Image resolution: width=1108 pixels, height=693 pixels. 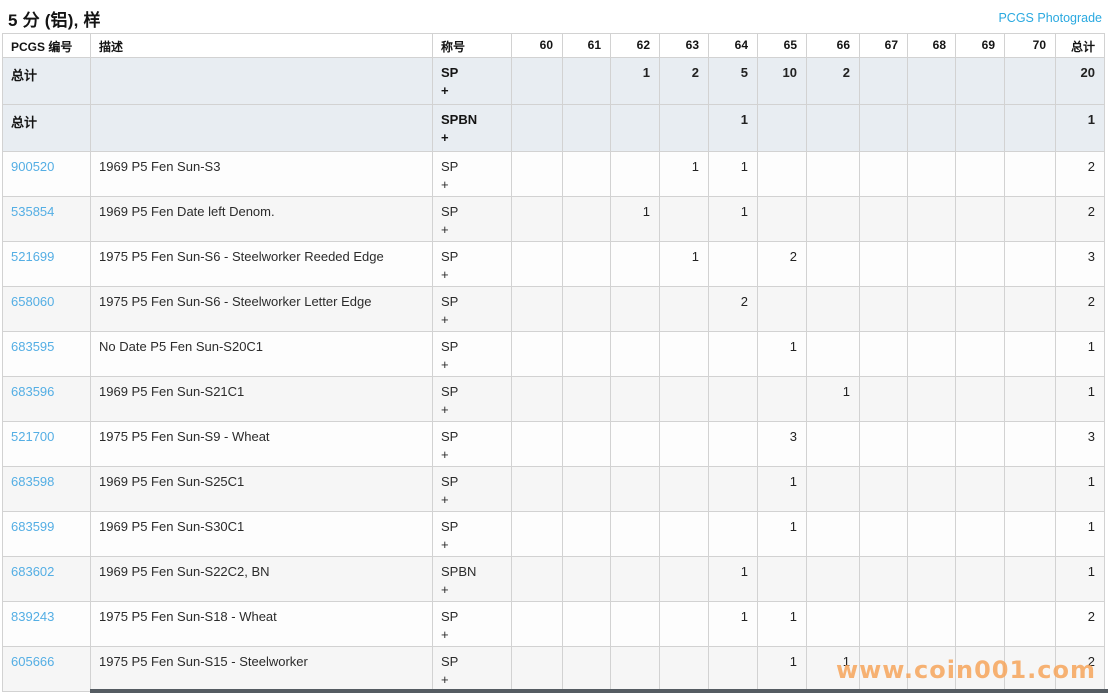 I want to click on pcgs-number-cell: 683596, so click(x=46, y=399).